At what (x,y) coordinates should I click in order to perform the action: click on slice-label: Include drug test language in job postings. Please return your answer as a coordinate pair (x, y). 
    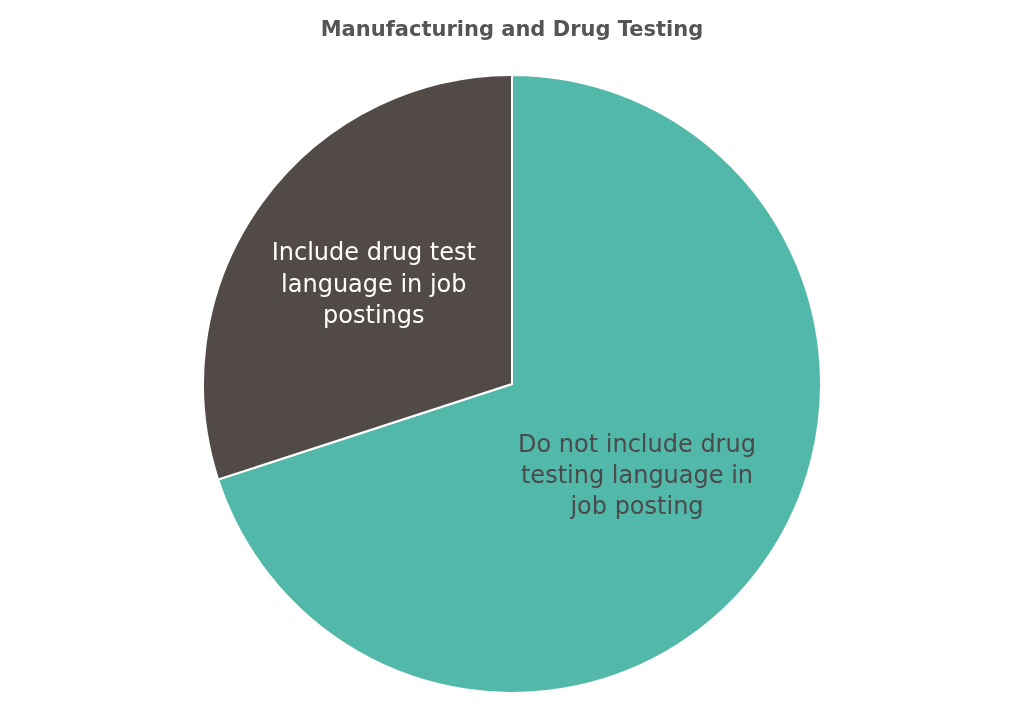
    Looking at the image, I should click on (373, 283).